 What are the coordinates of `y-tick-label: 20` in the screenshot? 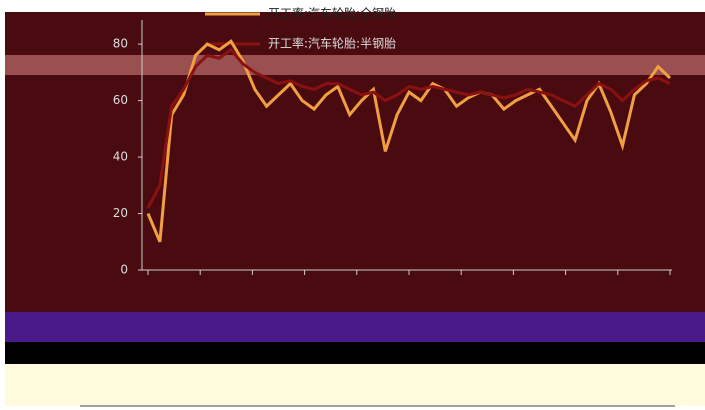 It's located at (120, 213).